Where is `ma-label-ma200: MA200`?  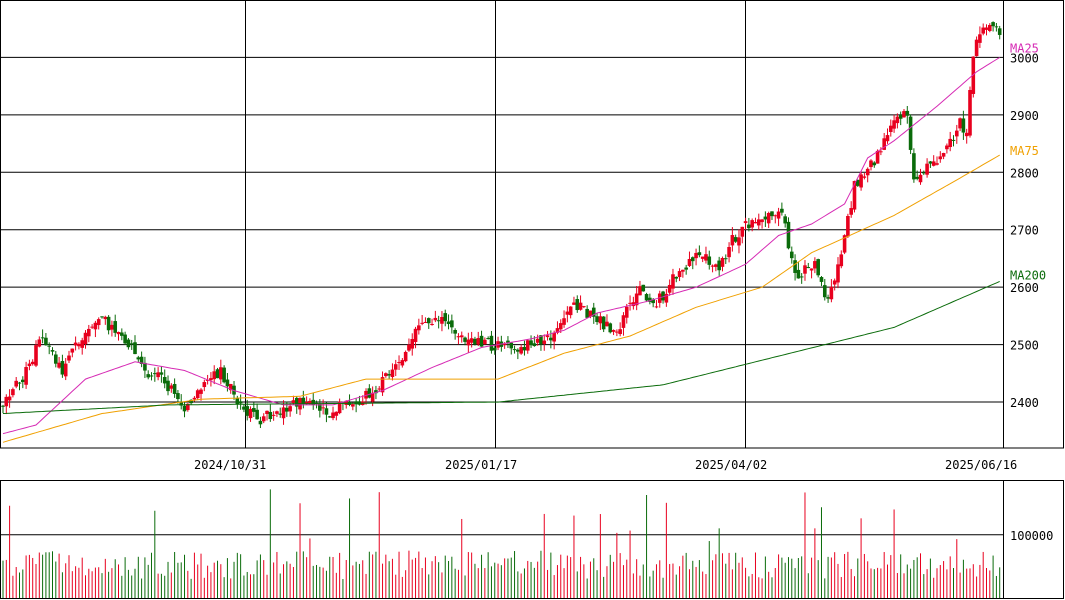
ma-label-ma200: MA200 is located at coordinates (1028, 275).